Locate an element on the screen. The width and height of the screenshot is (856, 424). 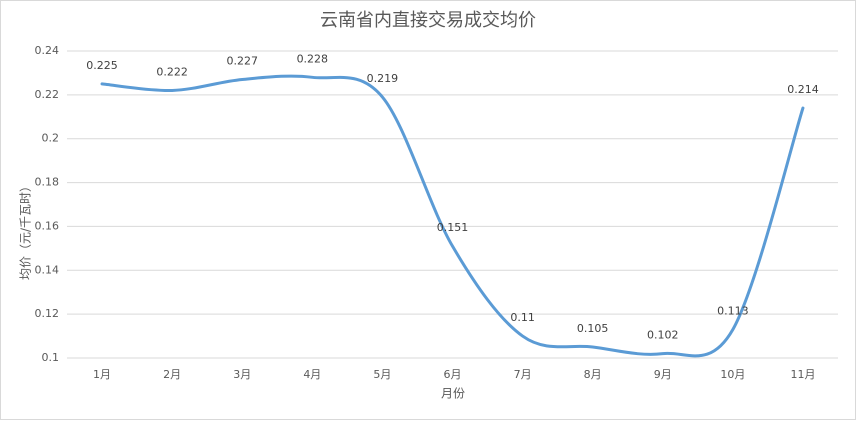
x-tick-label: 1月 is located at coordinates (102, 374).